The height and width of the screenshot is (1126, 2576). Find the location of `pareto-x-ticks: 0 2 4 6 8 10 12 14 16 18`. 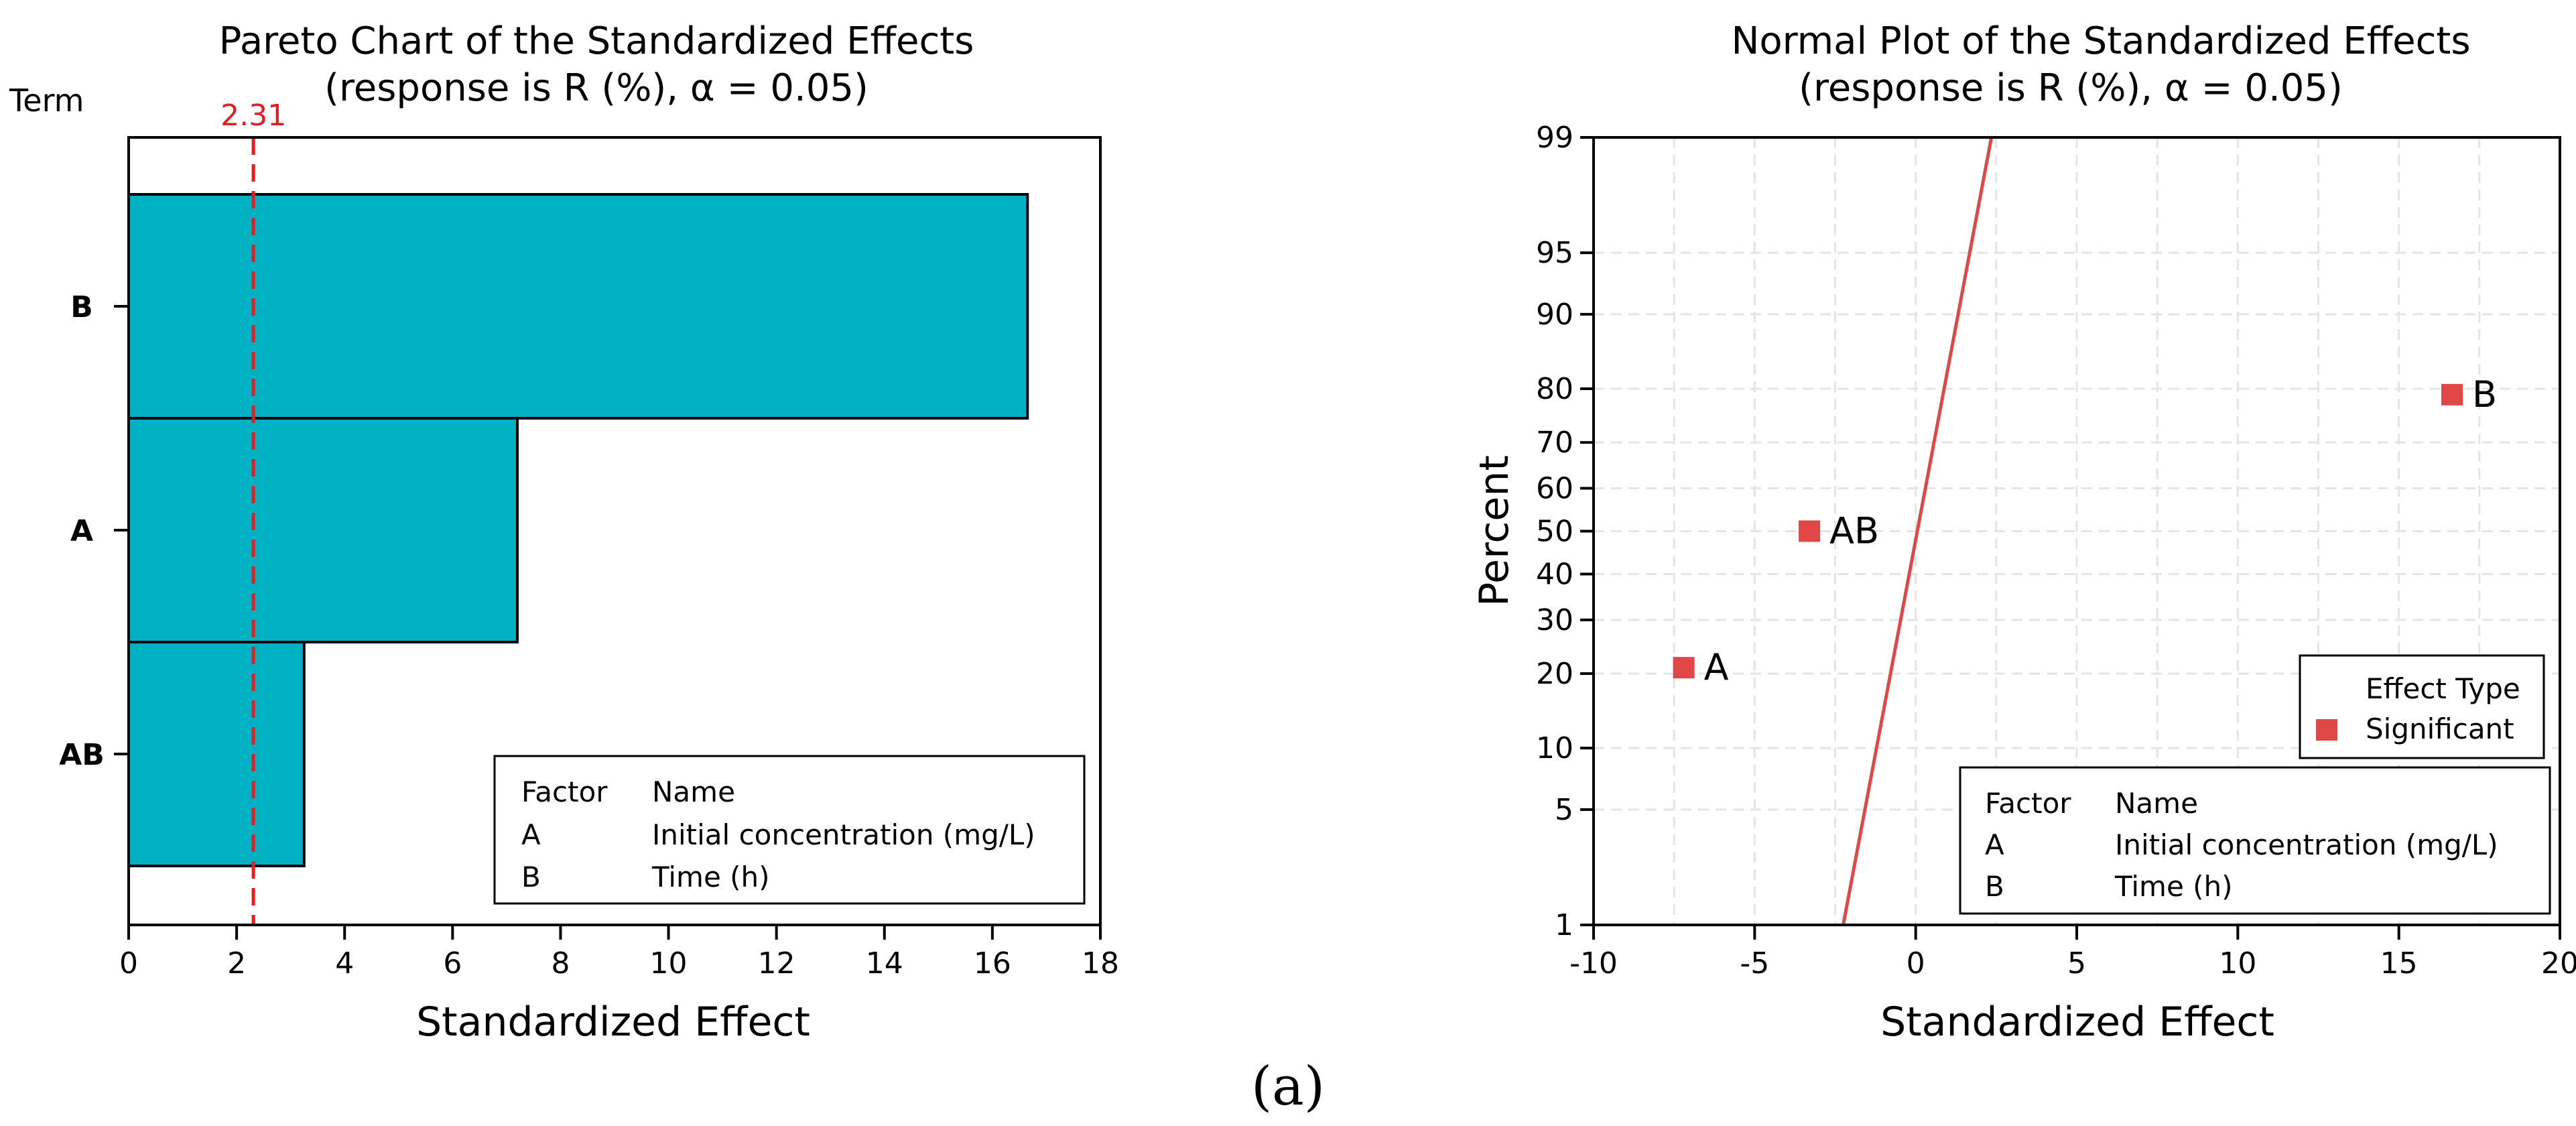

pareto-x-ticks: 0 2 4 6 8 10 12 14 16 18 is located at coordinates (619, 953).